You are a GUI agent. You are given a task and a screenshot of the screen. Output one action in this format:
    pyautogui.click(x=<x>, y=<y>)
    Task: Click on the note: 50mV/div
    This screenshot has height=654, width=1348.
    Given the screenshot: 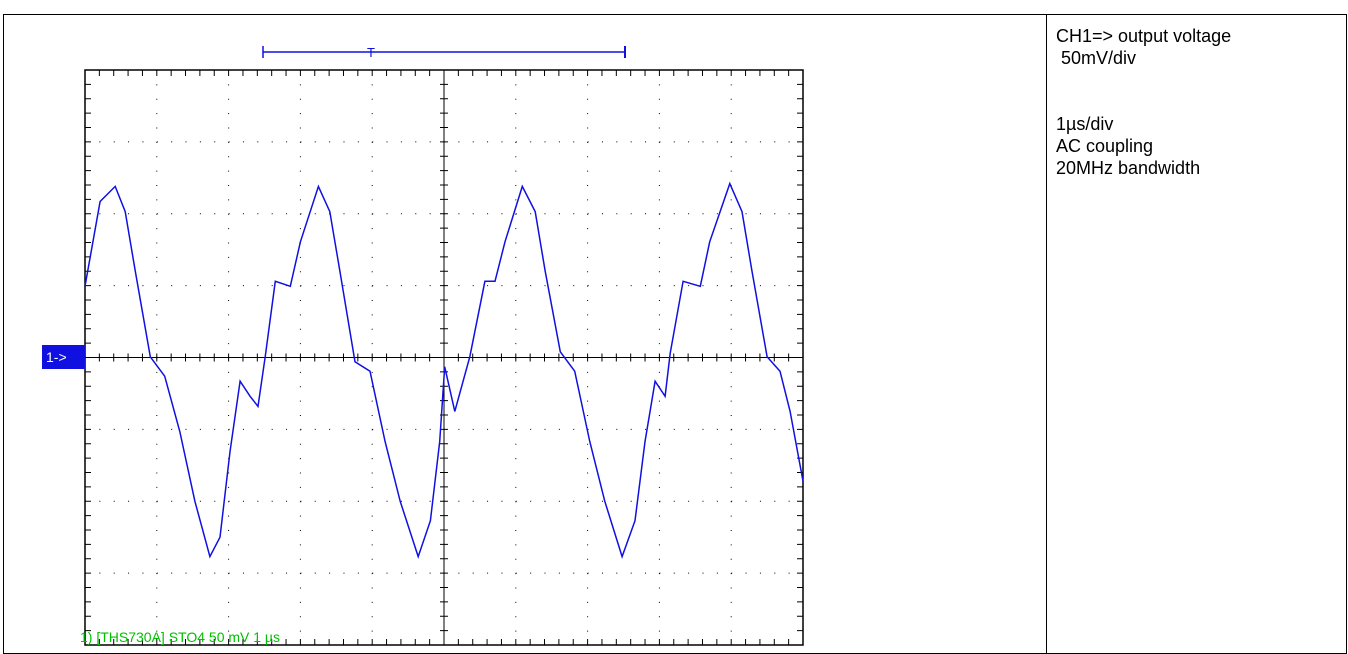 What is the action you would take?
    pyautogui.click(x=1096, y=58)
    